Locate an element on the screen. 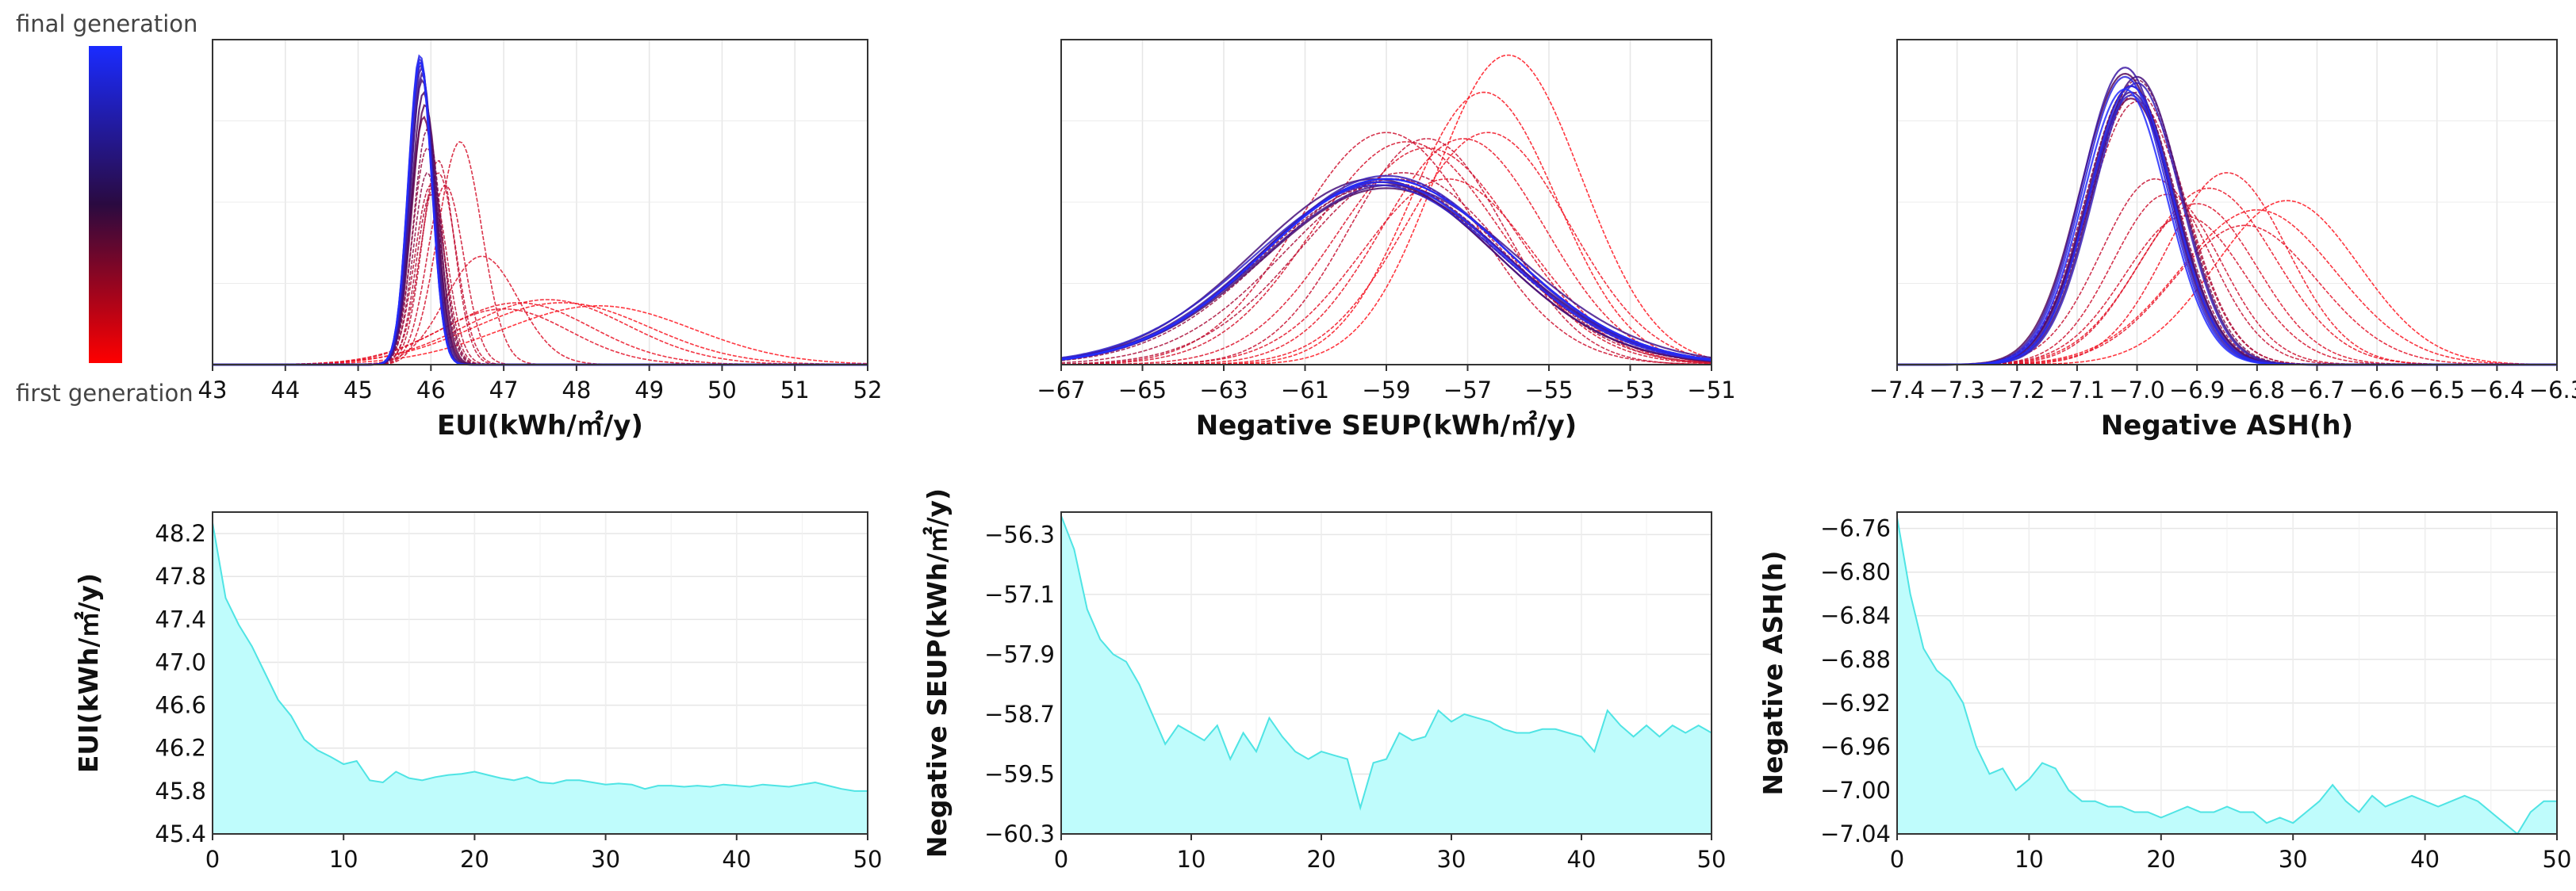 This screenshot has height=891, width=2576. ash-conv-ytick-label: −6.96 is located at coordinates (1855, 746).